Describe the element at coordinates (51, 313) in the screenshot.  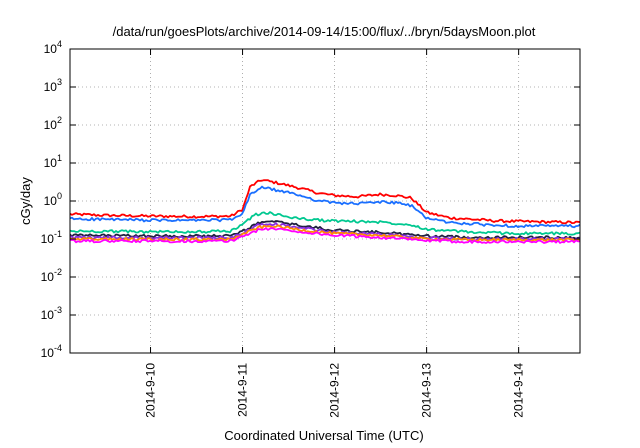
I see `y-tick-label: 10⁻³` at that location.